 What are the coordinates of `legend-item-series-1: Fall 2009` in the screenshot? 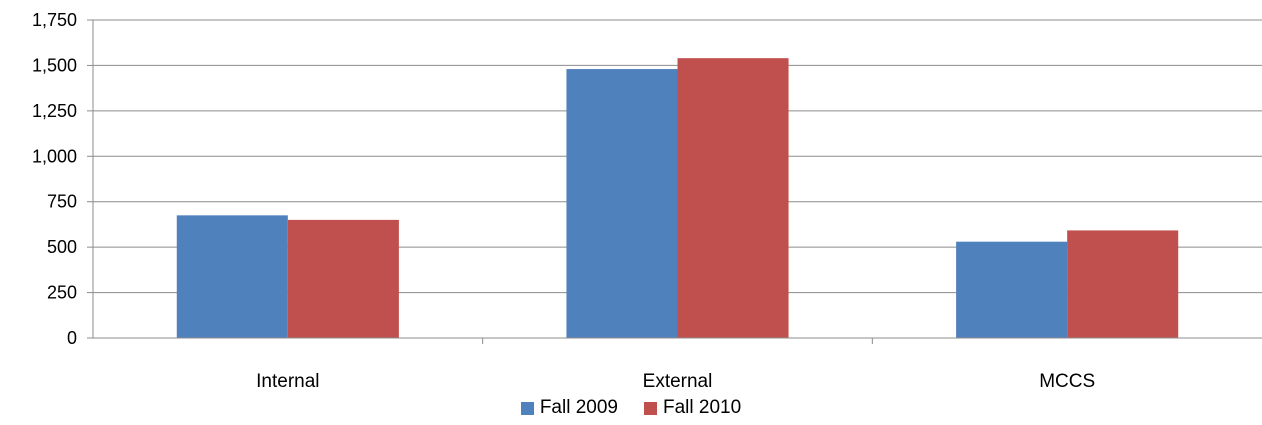 It's located at (569, 408).